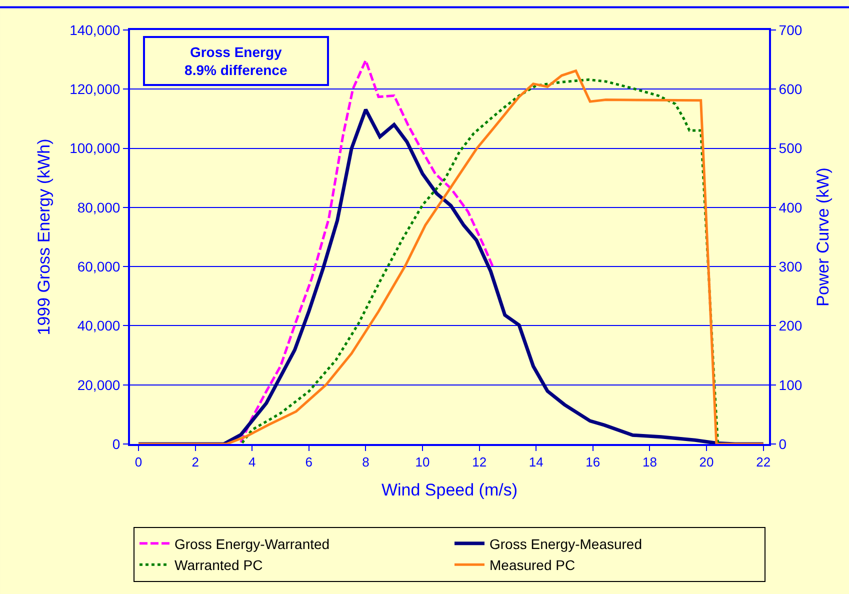 This screenshot has width=849, height=594. What do you see at coordinates (533, 565) in the screenshot?
I see `legend-label: Measured PC` at bounding box center [533, 565].